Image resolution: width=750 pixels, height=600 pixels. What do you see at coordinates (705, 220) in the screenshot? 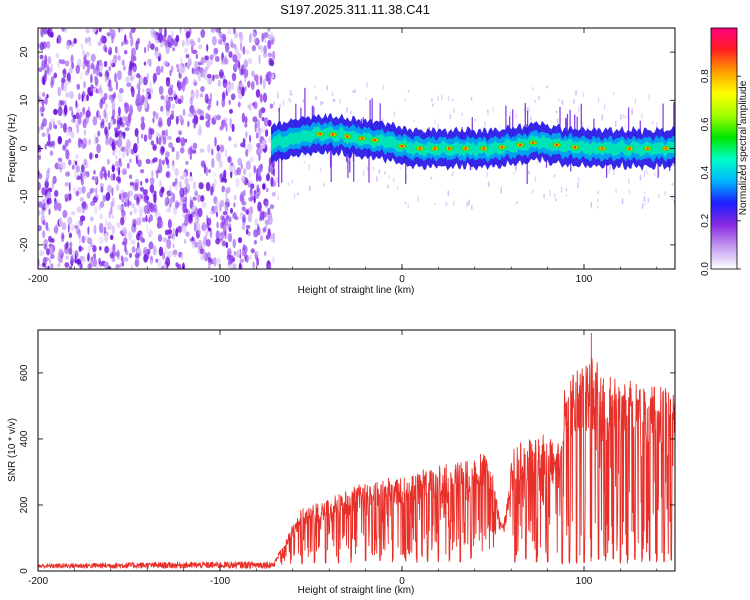
I see `colorbar-tick-label: 0.2` at bounding box center [705, 220].